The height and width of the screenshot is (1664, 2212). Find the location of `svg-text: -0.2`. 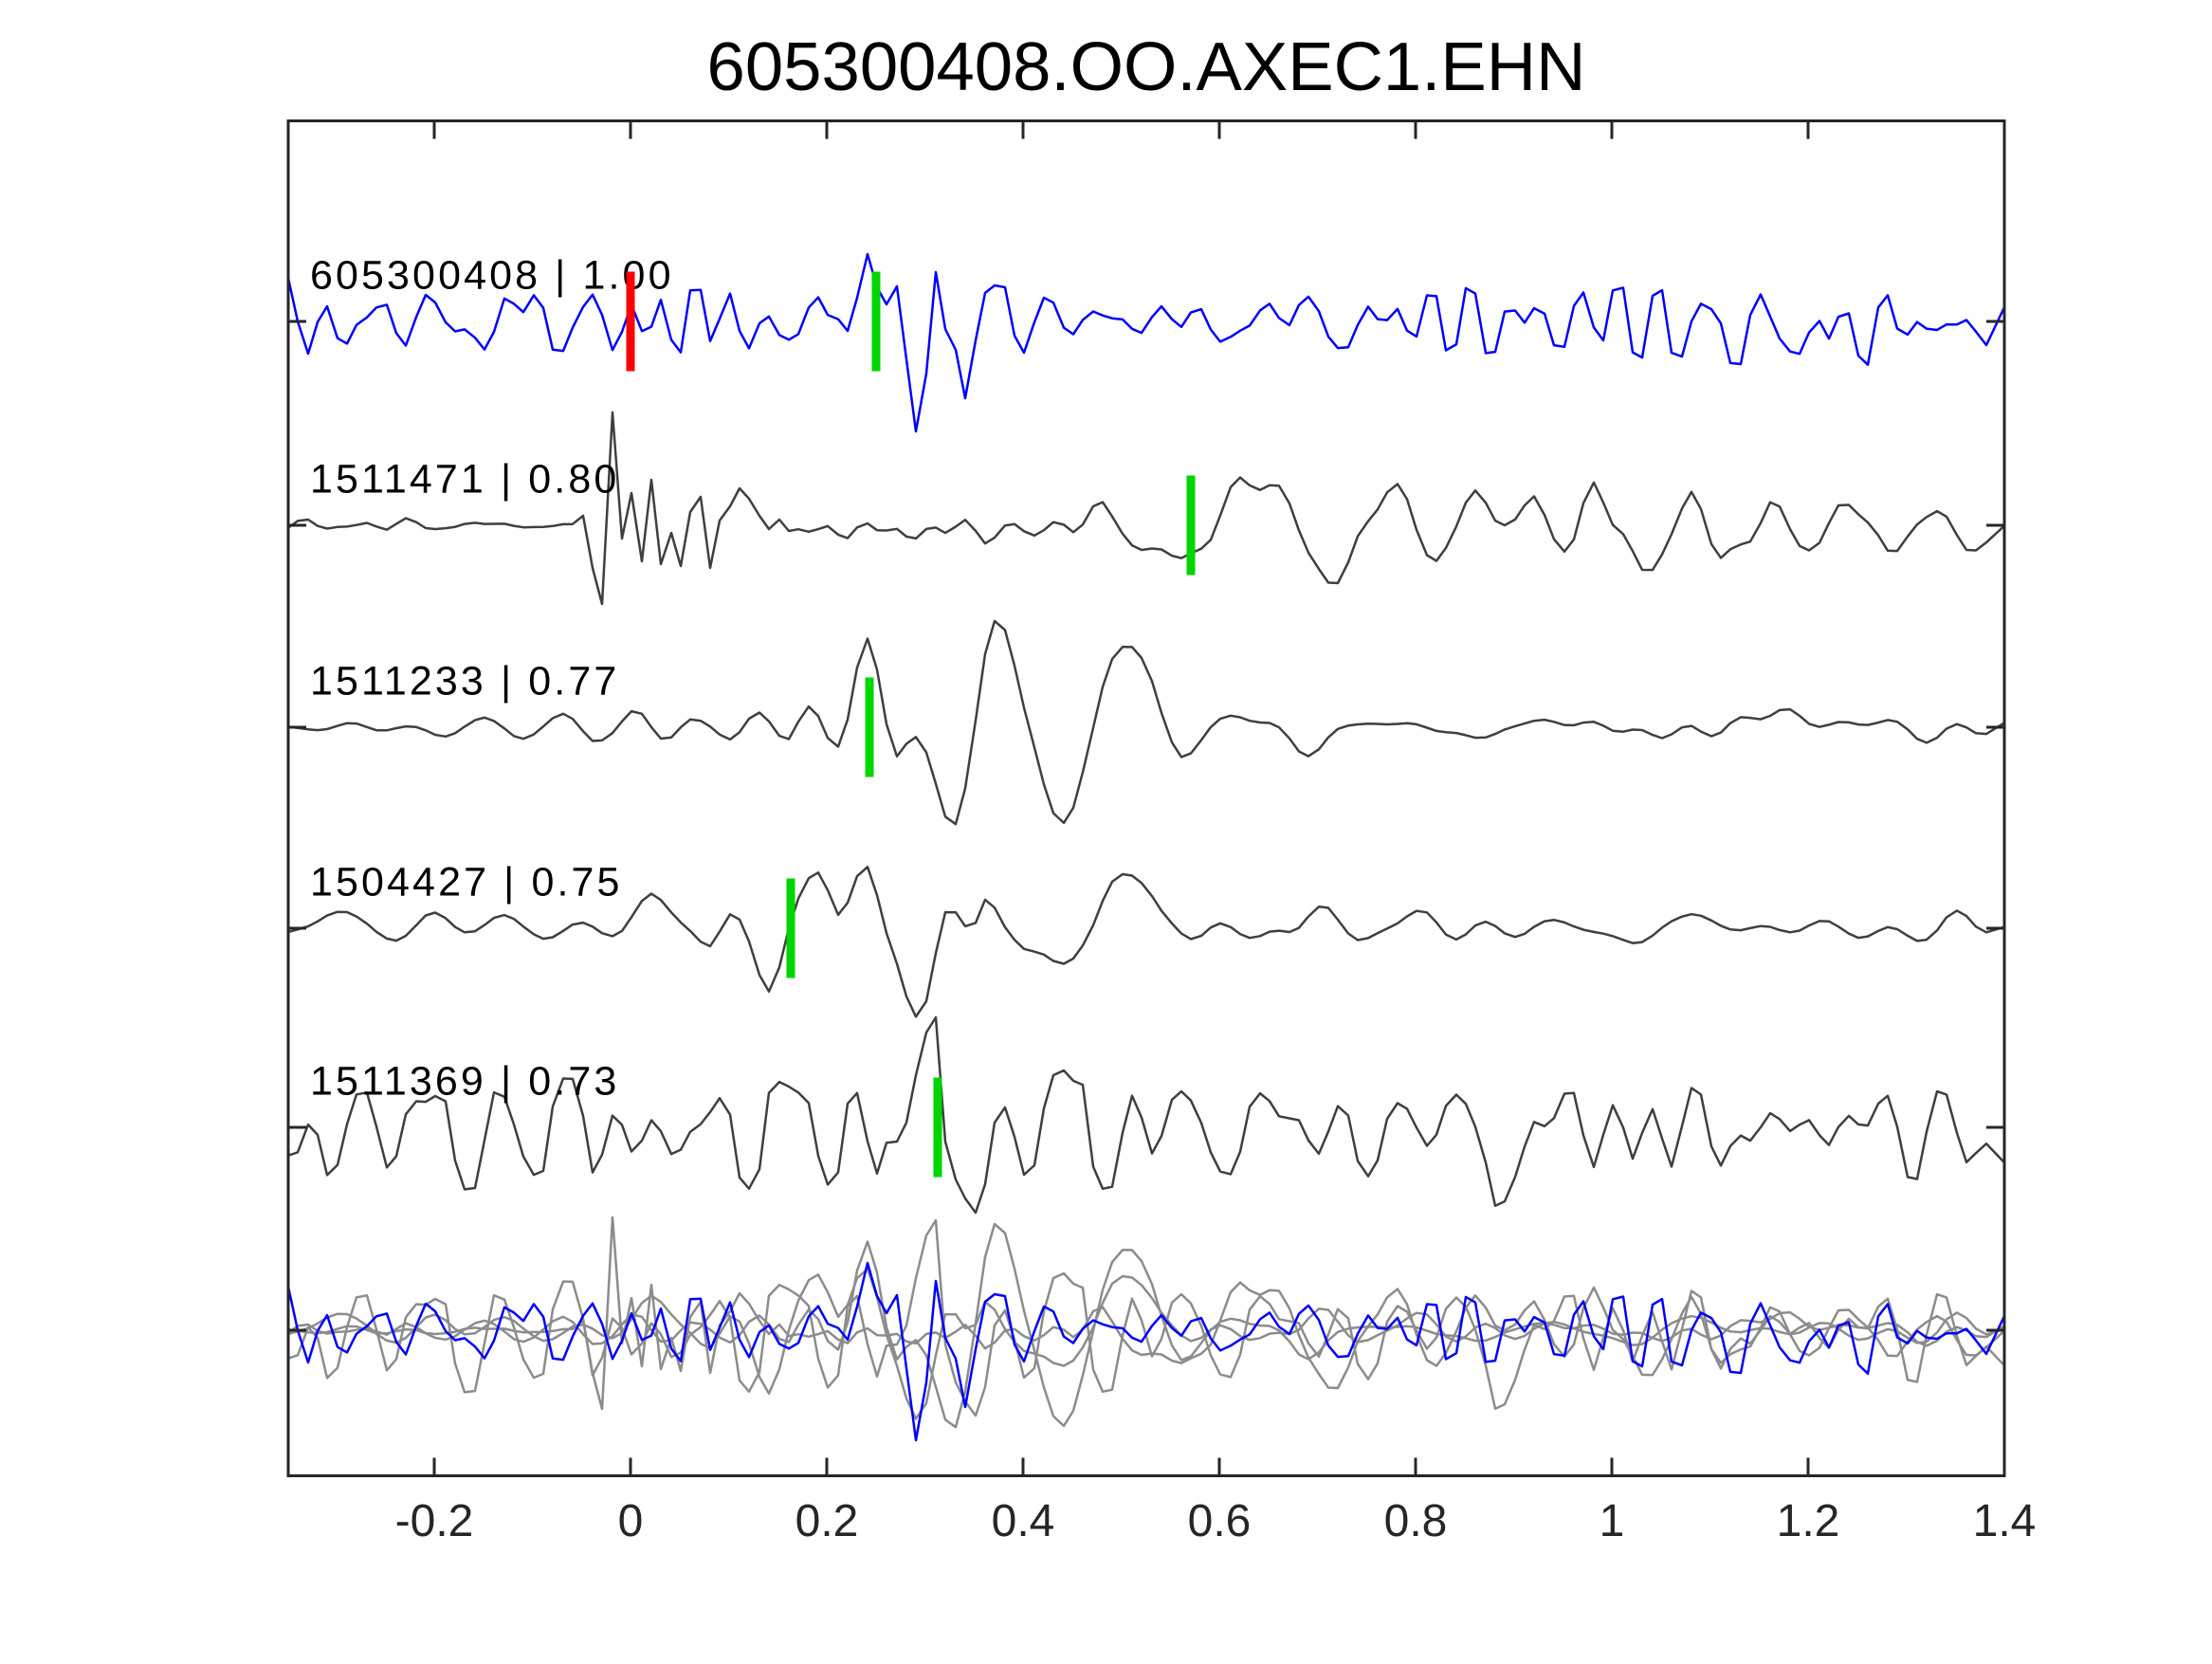

svg-text: -0.2 is located at coordinates (434, 1521).